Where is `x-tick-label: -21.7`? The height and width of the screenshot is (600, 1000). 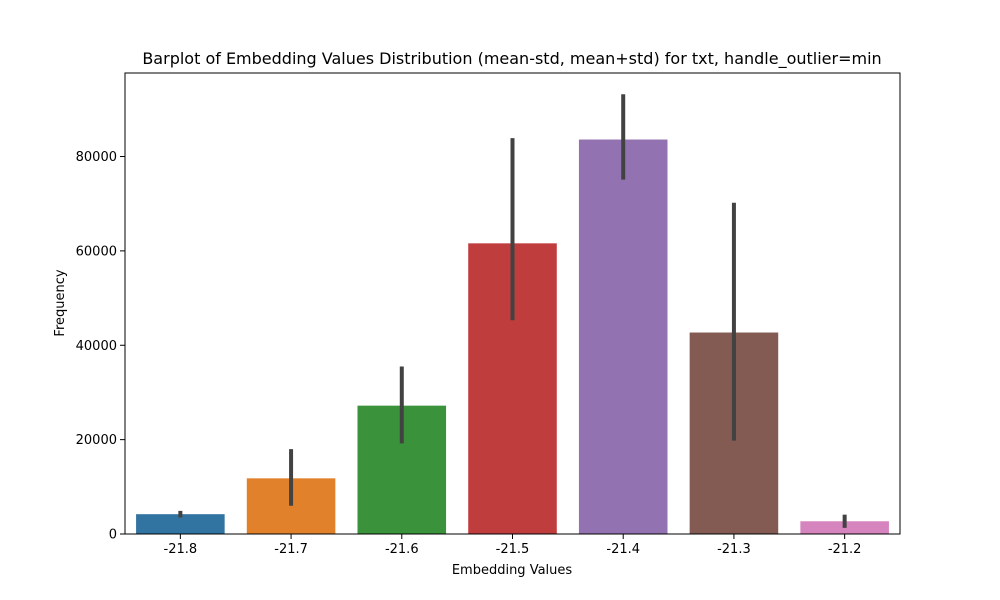 x-tick-label: -21.7 is located at coordinates (291, 549).